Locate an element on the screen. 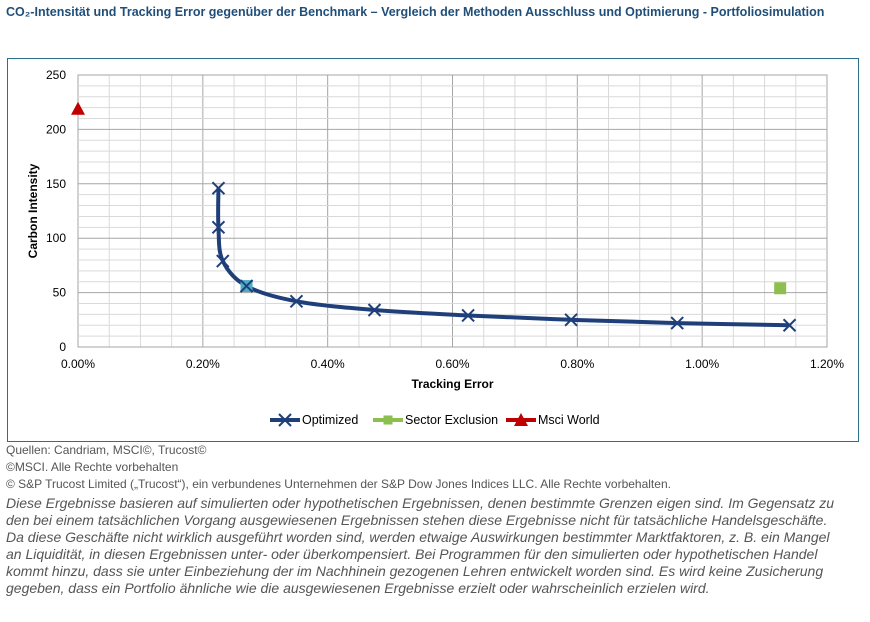 This screenshot has height=622, width=870. legend-label: Optimized is located at coordinates (330, 420).